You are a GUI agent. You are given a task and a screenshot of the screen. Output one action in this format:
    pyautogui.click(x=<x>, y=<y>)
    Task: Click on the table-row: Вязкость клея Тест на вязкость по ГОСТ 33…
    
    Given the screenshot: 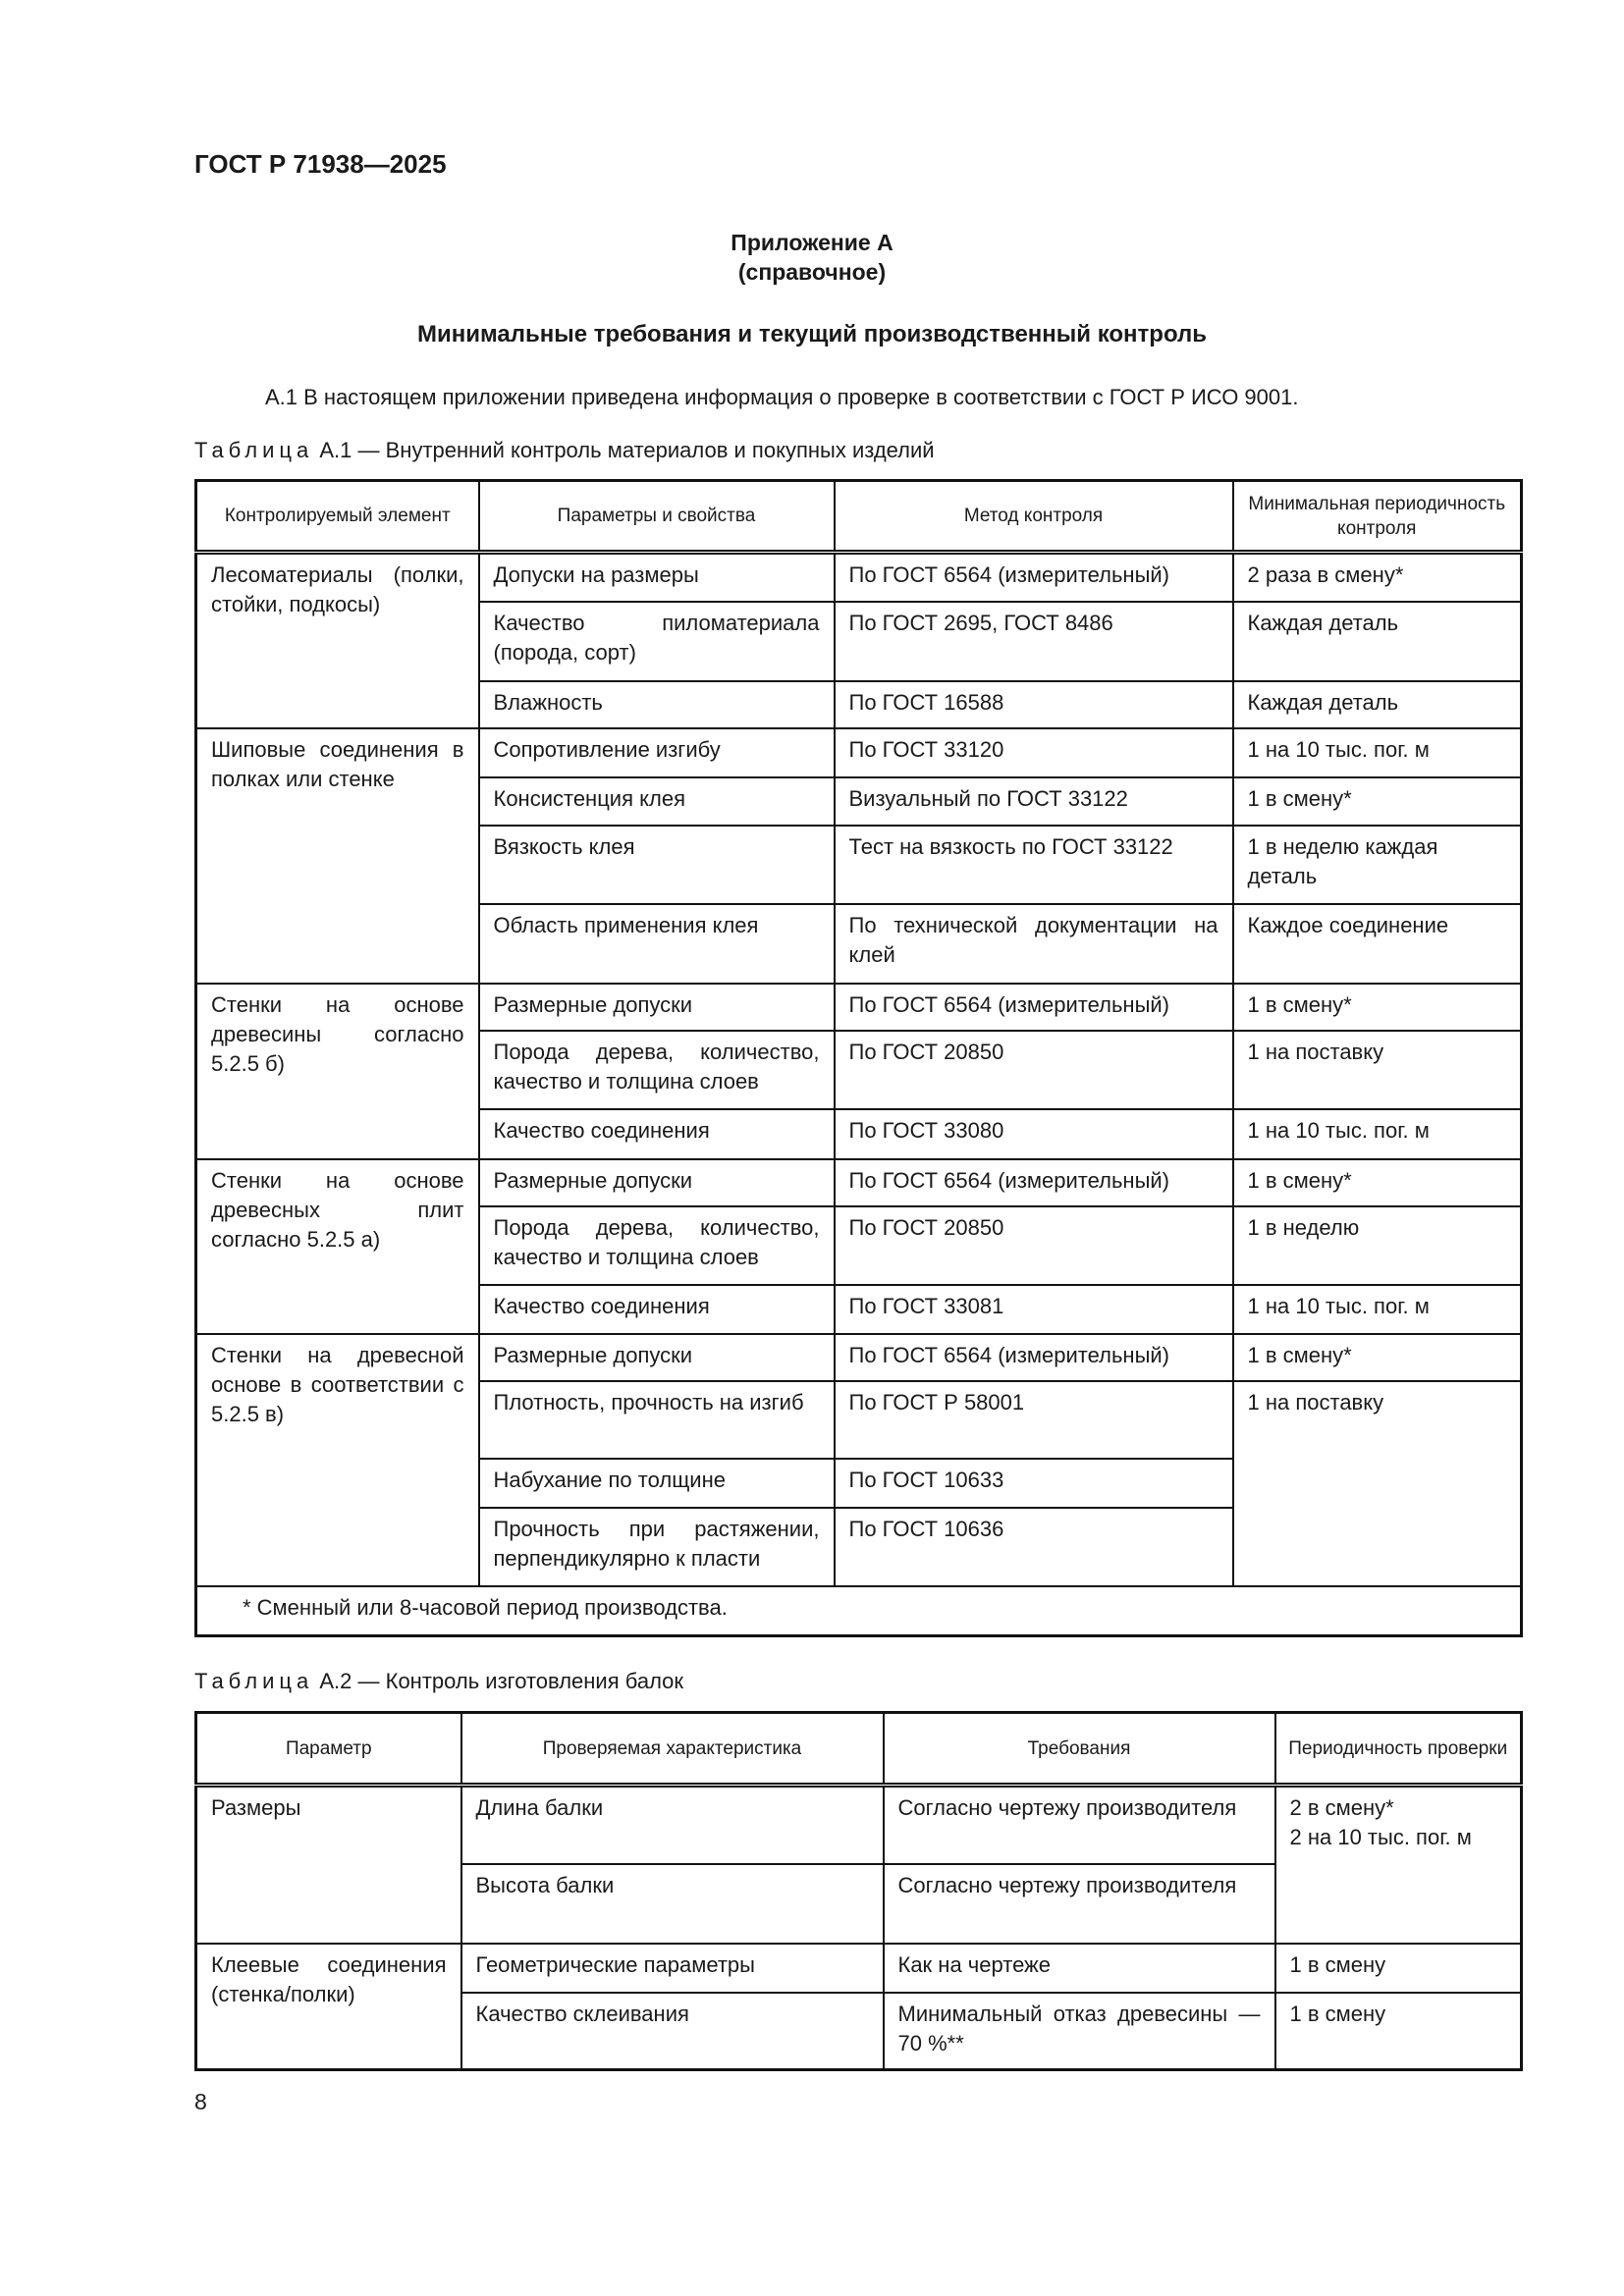 What is the action you would take?
    pyautogui.click(x=859, y=865)
    